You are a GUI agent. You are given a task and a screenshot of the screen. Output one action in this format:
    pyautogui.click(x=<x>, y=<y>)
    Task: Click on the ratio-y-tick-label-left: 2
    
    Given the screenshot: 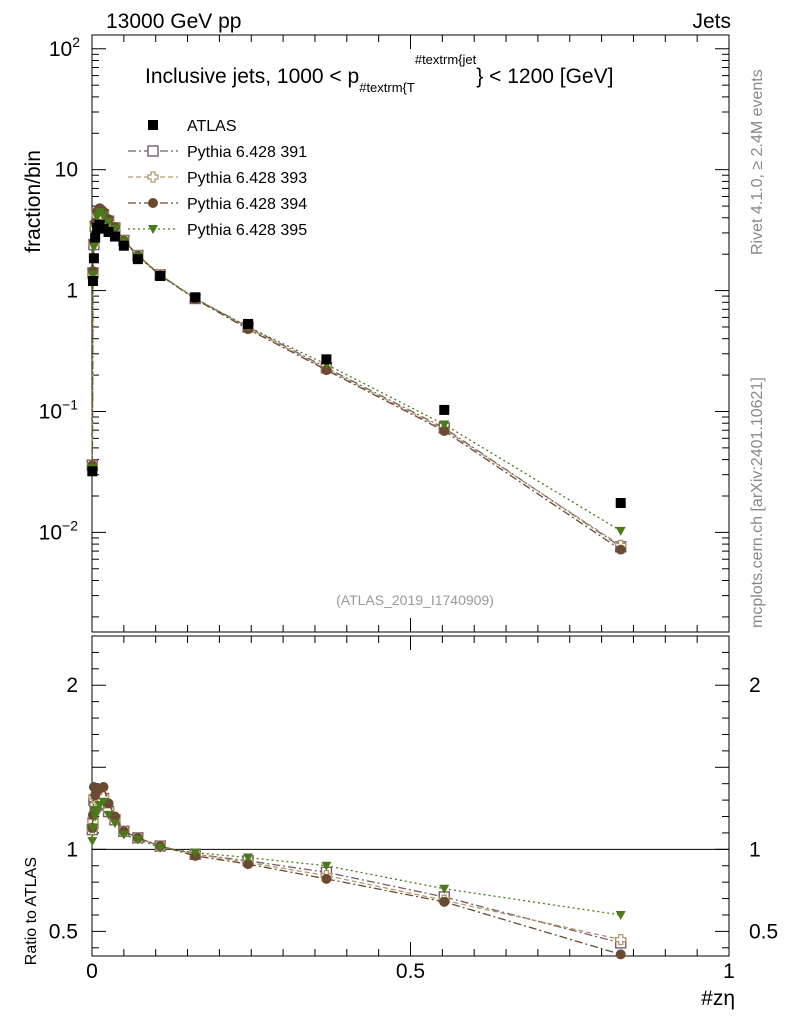 What is the action you would take?
    pyautogui.click(x=72, y=685)
    